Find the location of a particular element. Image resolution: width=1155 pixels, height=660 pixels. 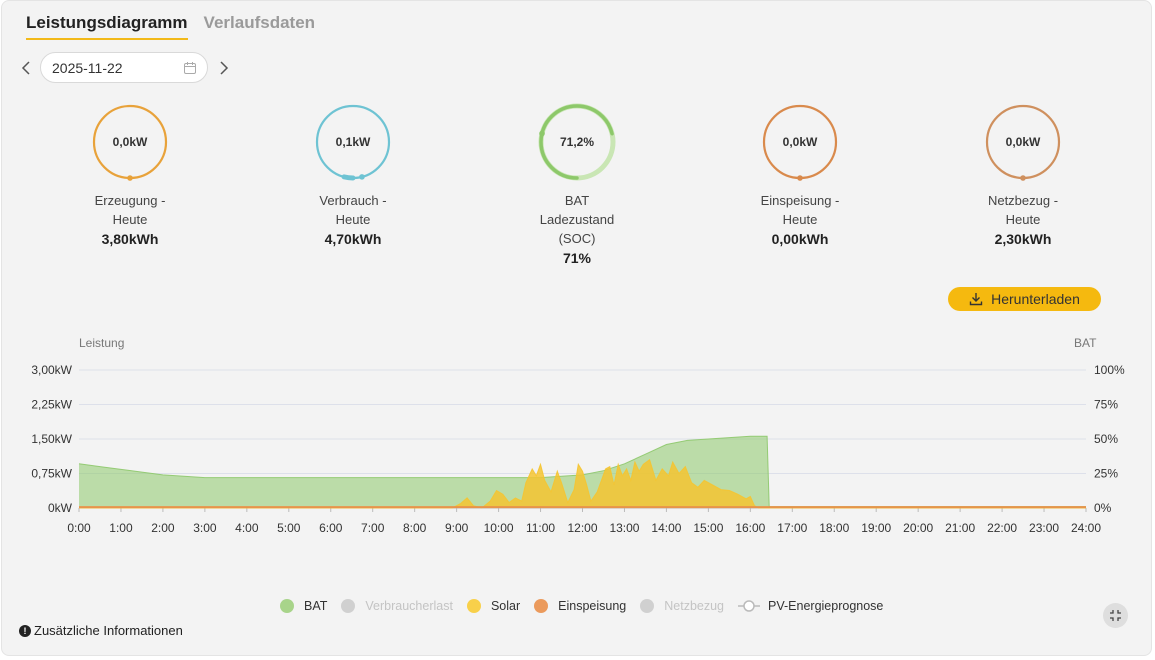

x-tick-label: 13:00 is located at coordinates (624, 528).